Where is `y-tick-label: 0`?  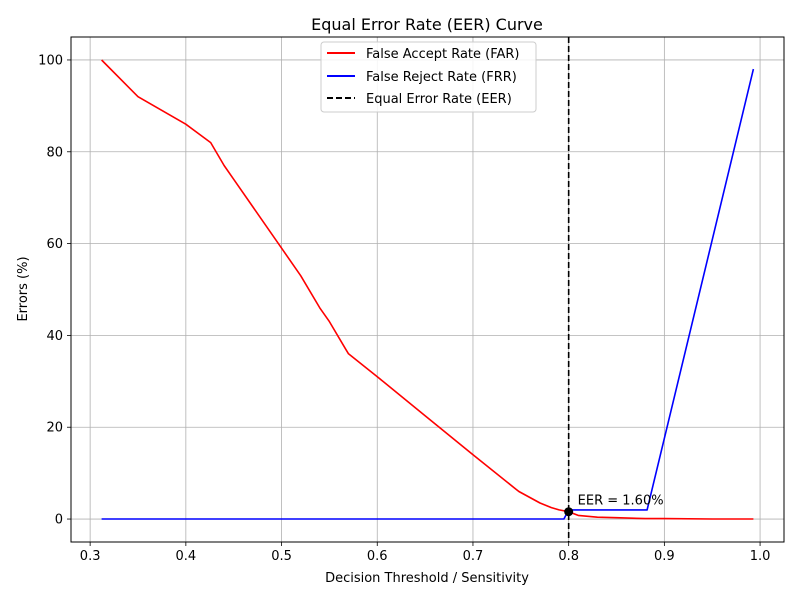 y-tick-label: 0 is located at coordinates (59, 520).